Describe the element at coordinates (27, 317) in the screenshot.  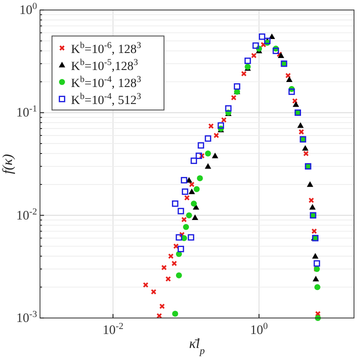
I see `y-tick-label: 10$^{-3}$` at that location.